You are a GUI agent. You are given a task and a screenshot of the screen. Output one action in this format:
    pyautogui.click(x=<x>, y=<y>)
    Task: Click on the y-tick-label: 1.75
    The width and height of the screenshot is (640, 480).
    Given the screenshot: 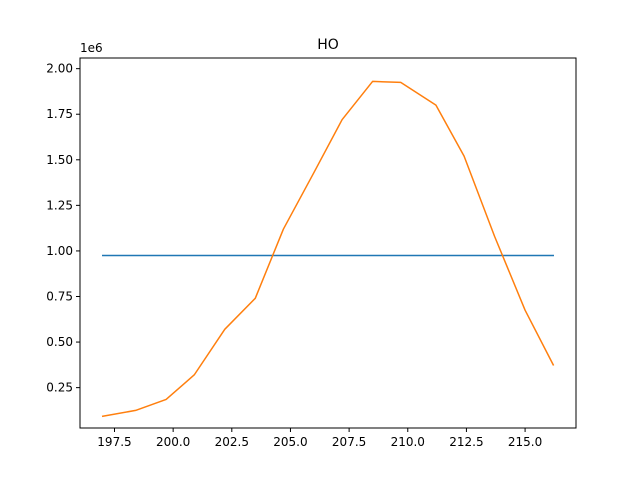 What is the action you would take?
    pyautogui.click(x=59, y=114)
    